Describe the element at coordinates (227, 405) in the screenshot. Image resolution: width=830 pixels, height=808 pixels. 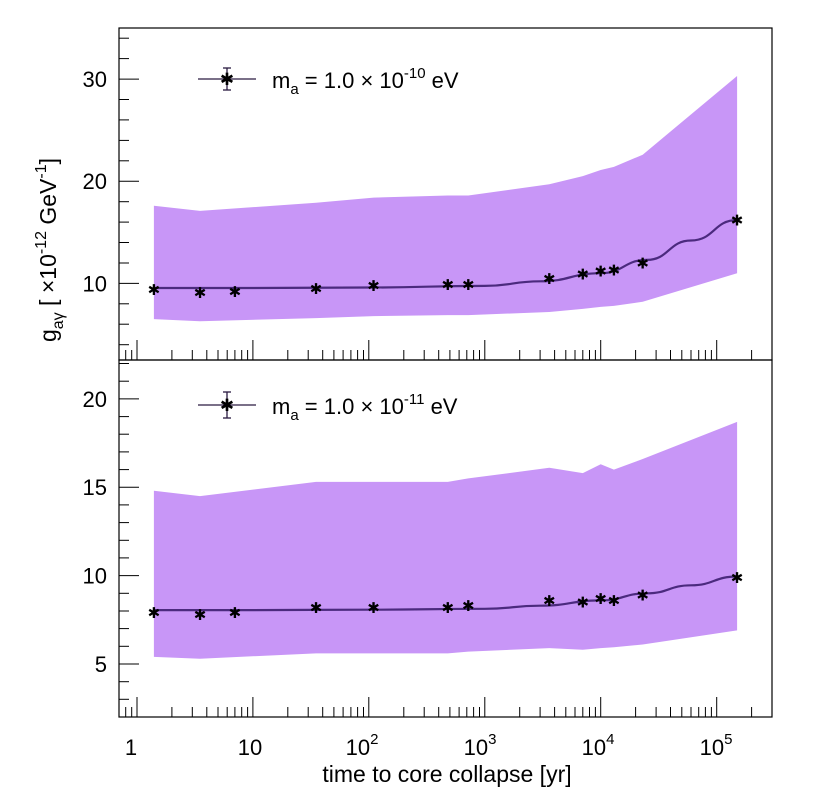
I see `legend-bottom-marker: ✱` at that location.